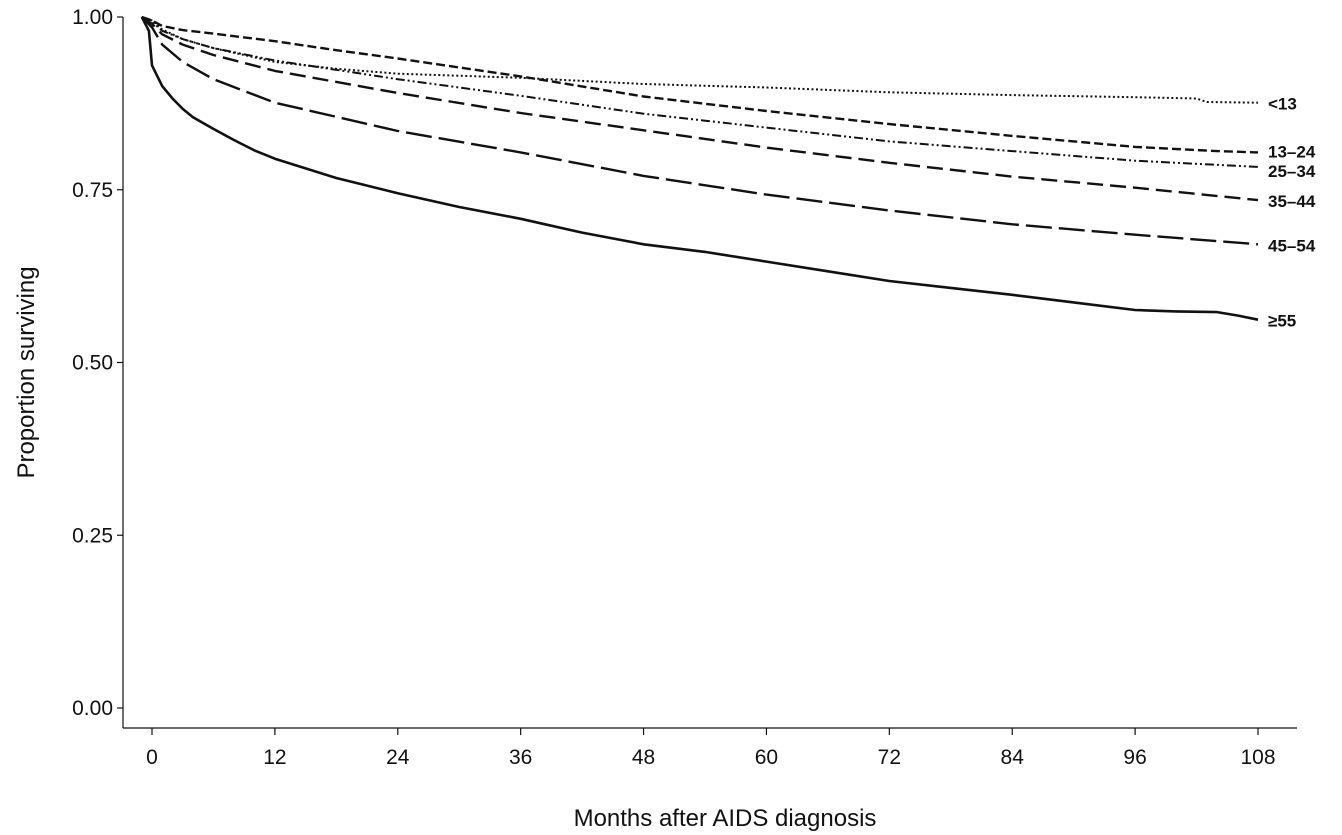 The height and width of the screenshot is (835, 1342). What do you see at coordinates (26, 372) in the screenshot?
I see `y-axis-title: Proportion surviving` at bounding box center [26, 372].